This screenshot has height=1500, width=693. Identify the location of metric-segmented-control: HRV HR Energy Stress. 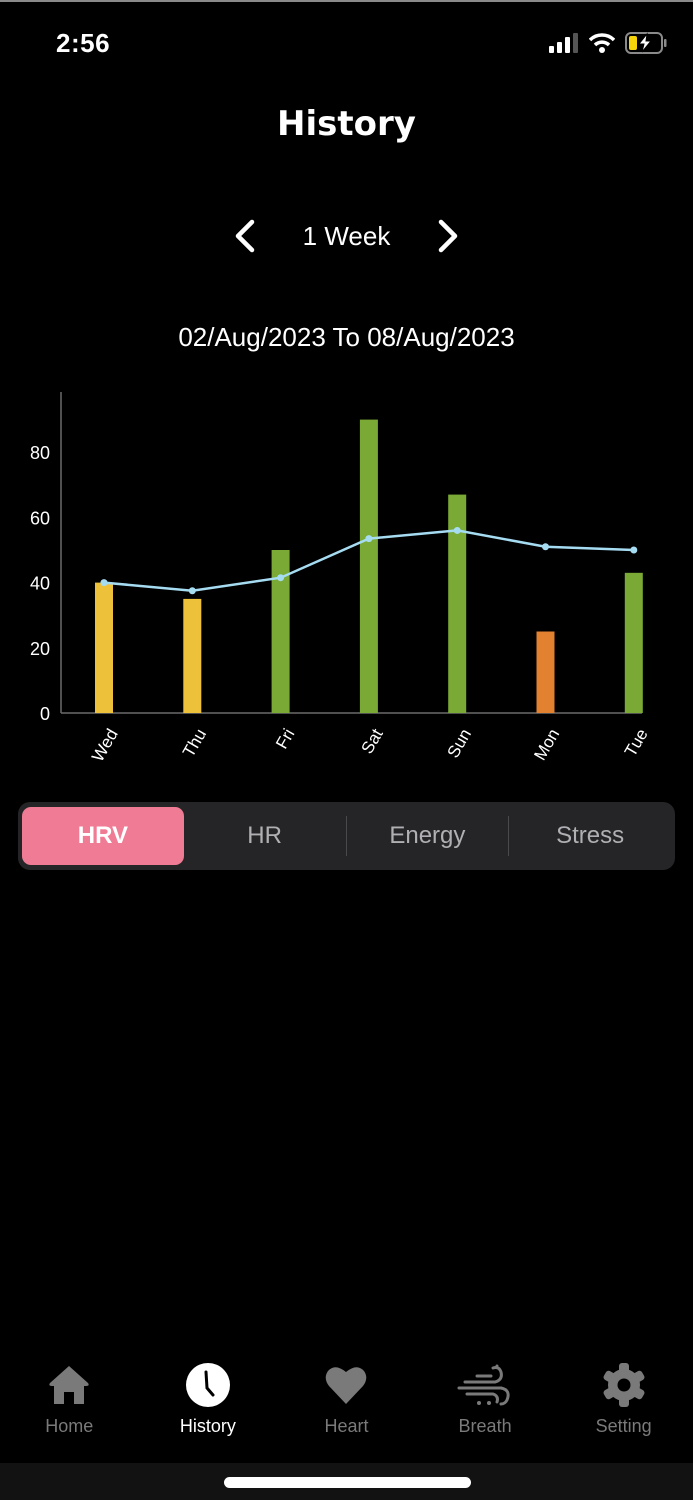
(346, 836).